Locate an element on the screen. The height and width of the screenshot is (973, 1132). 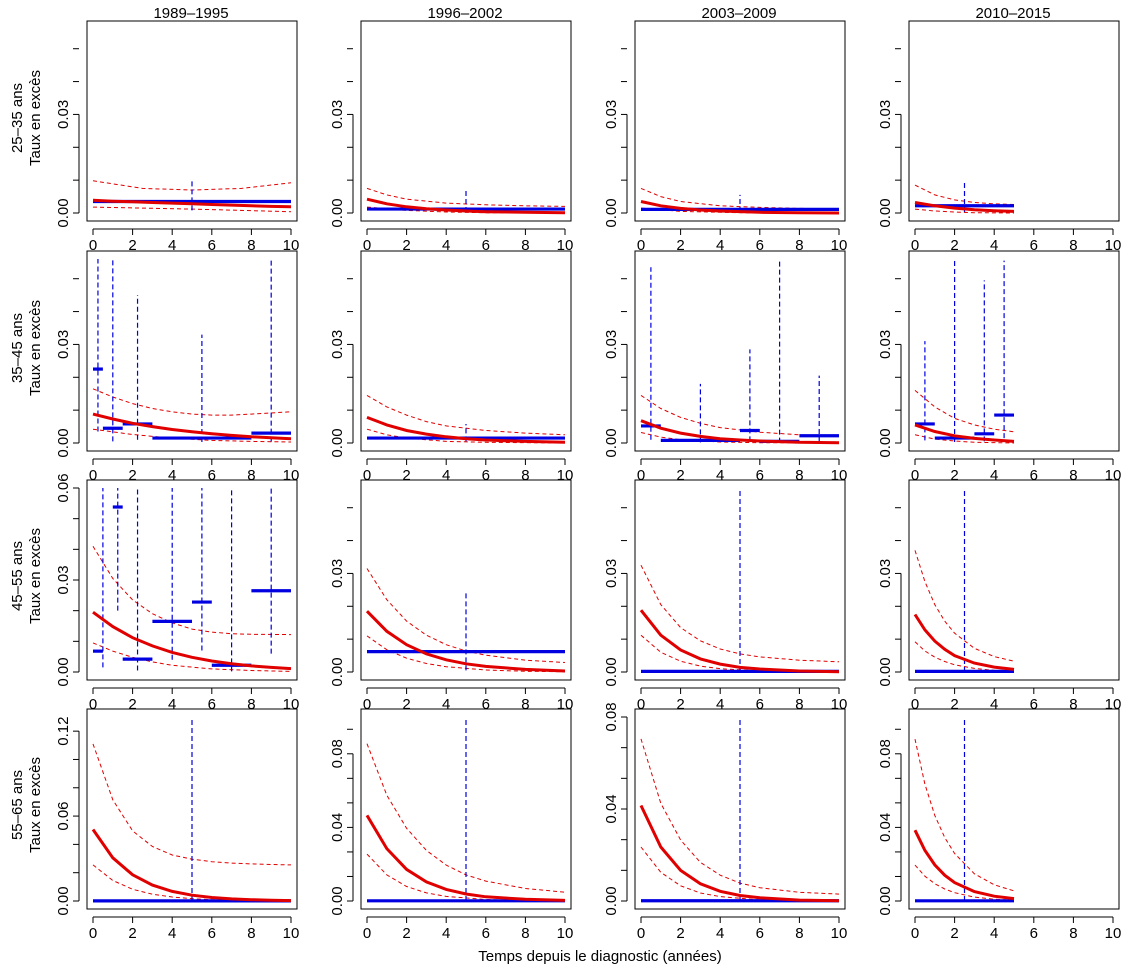
panel-3-0-frame is located at coordinates (192, 809).